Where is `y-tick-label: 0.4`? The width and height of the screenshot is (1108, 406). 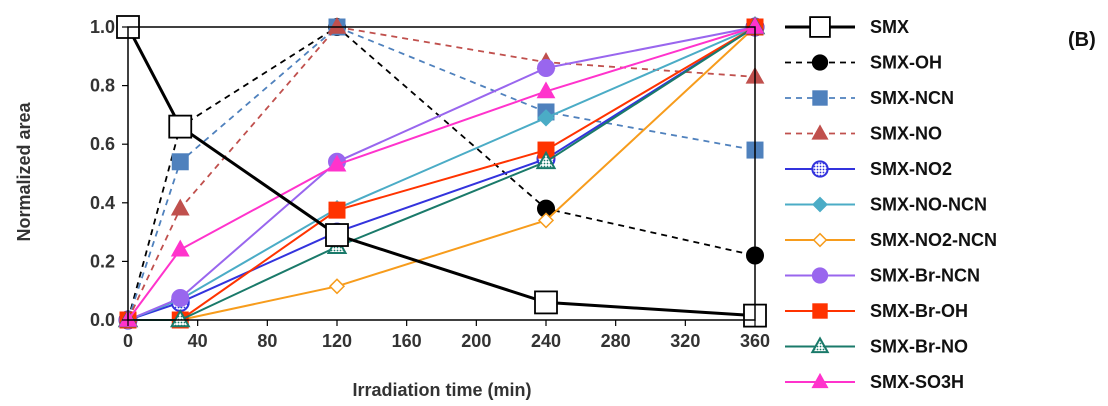
y-tick-label: 0.4 is located at coordinates (102, 203).